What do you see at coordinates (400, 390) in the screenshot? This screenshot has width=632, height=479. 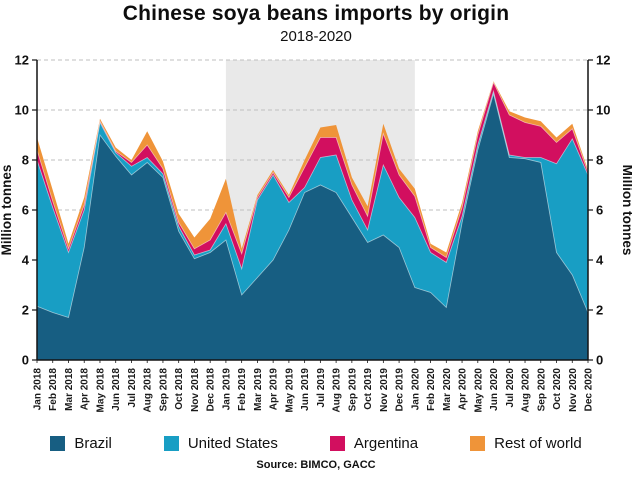 I see `x-axis-label: Dec 2019` at bounding box center [400, 390].